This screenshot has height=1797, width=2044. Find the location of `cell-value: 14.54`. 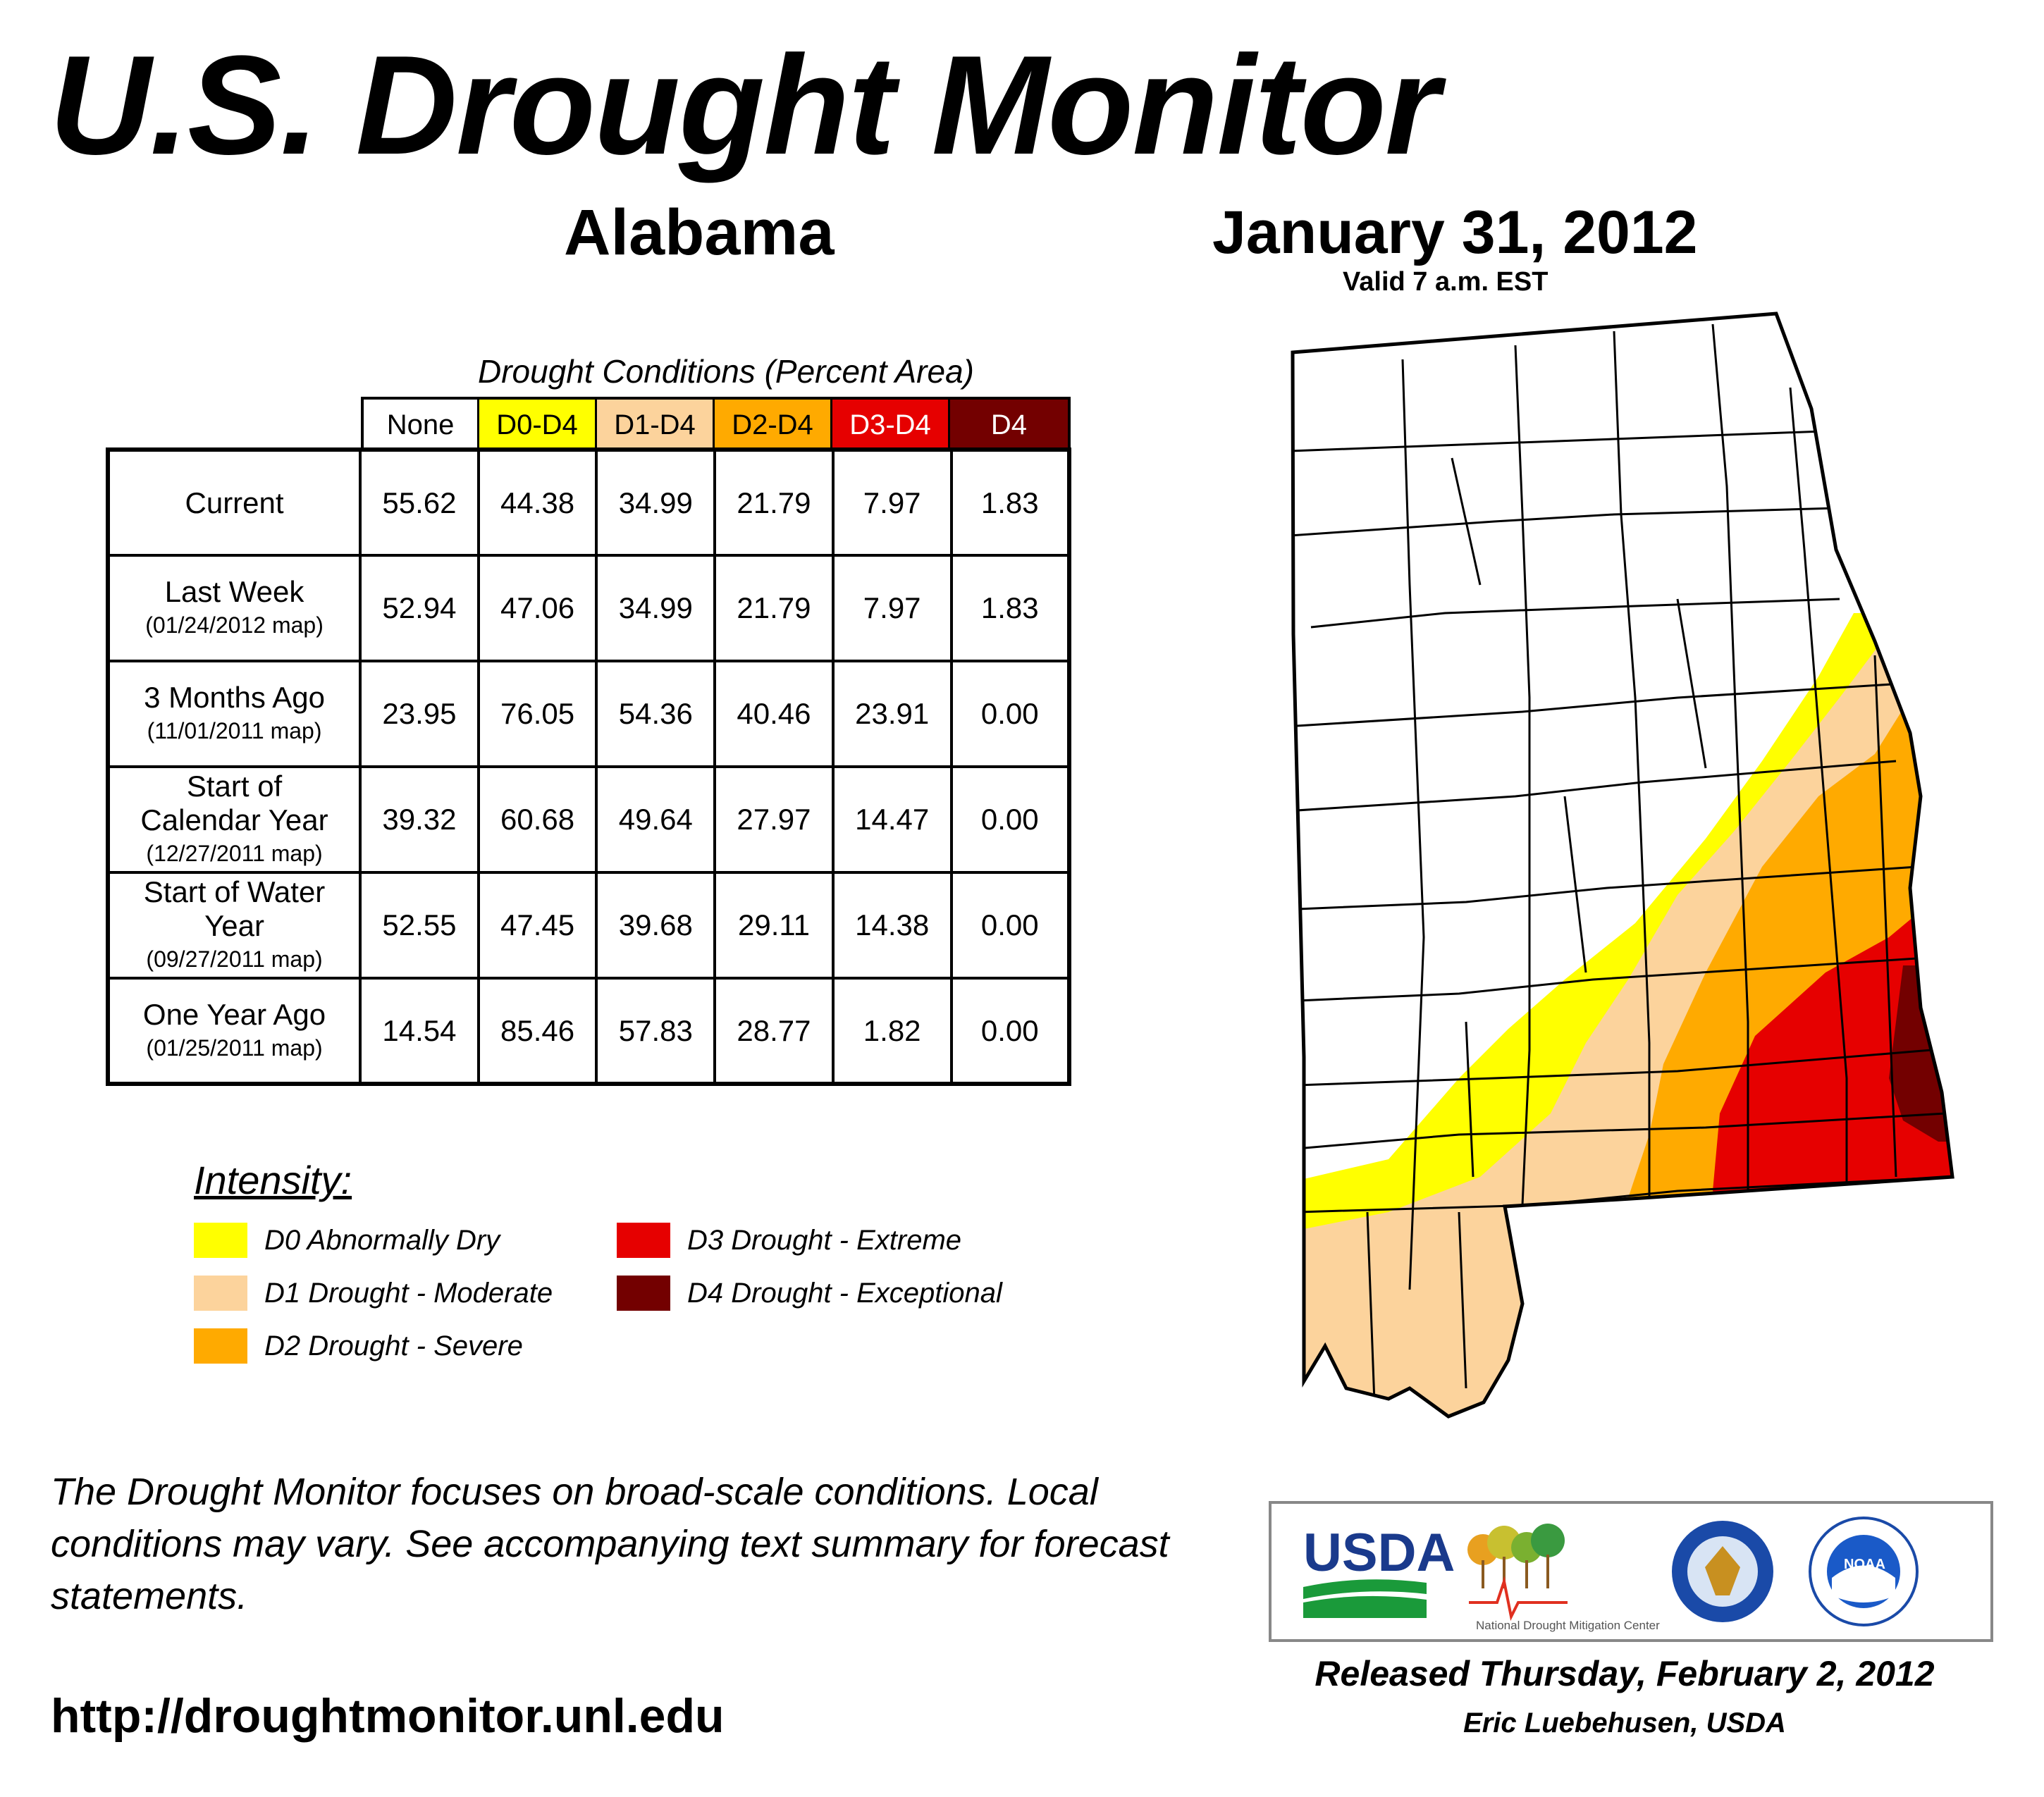

cell-value: 14.54 is located at coordinates (419, 1031).